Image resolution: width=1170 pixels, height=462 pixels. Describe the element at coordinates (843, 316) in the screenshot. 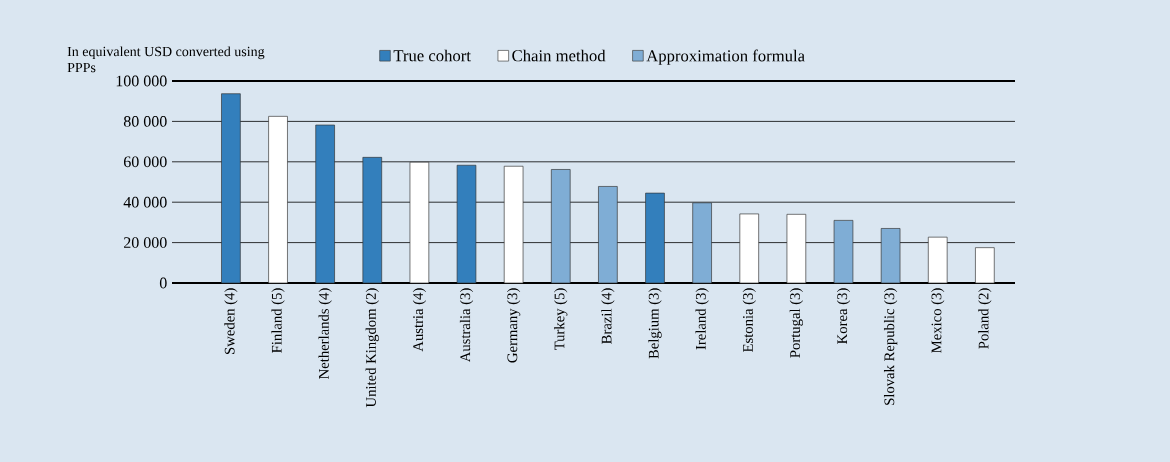

I see `x-tick-label: Korea (3)` at that location.